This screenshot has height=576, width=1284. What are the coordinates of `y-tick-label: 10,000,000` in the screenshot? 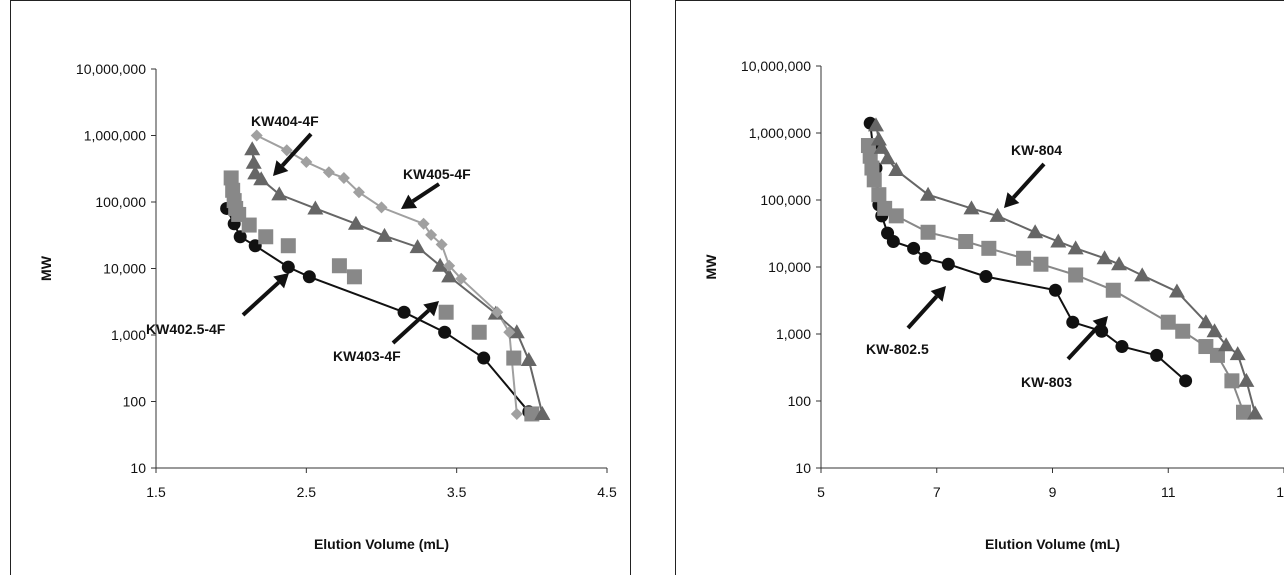 It's located at (111, 69).